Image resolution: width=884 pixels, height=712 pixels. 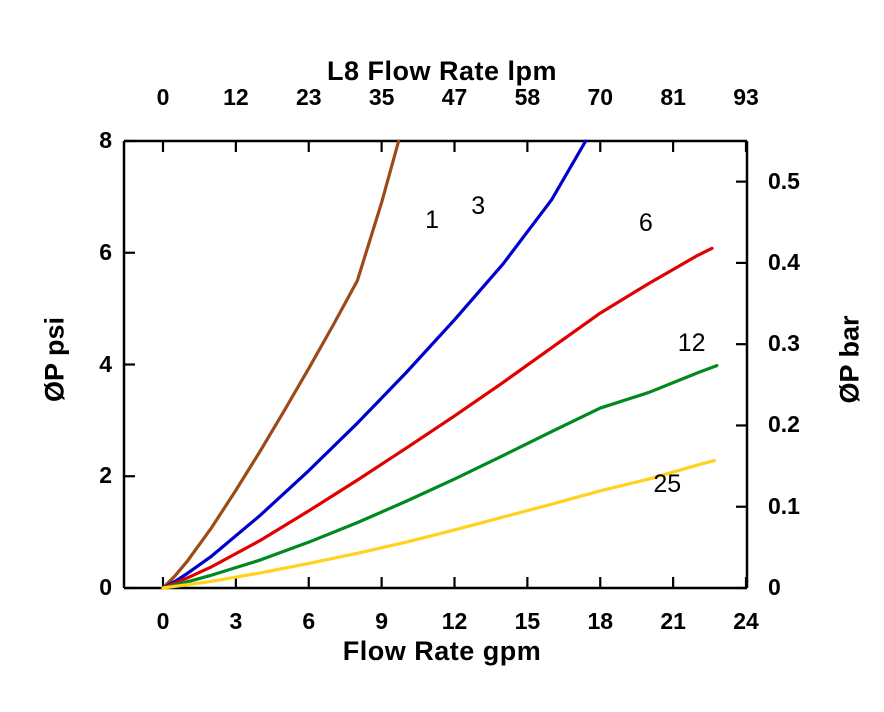 What do you see at coordinates (478, 206) in the screenshot?
I see `curve-label-3: 3` at bounding box center [478, 206].